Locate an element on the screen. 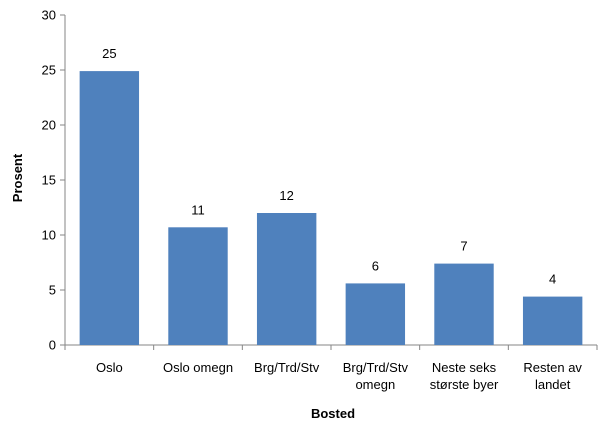 The image size is (598, 423). data-label: 12 is located at coordinates (286, 195).